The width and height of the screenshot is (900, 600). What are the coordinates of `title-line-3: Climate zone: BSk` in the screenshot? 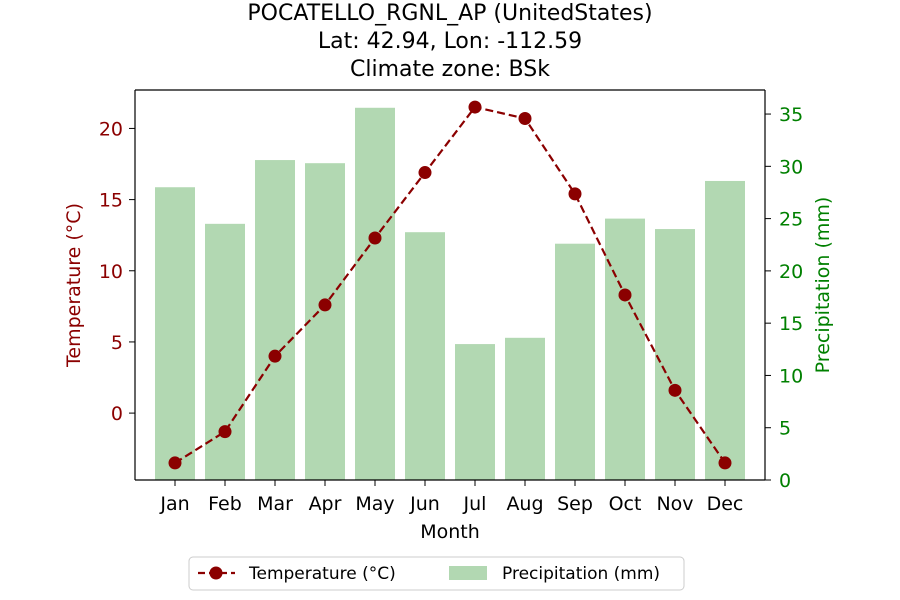 It's located at (450, 69).